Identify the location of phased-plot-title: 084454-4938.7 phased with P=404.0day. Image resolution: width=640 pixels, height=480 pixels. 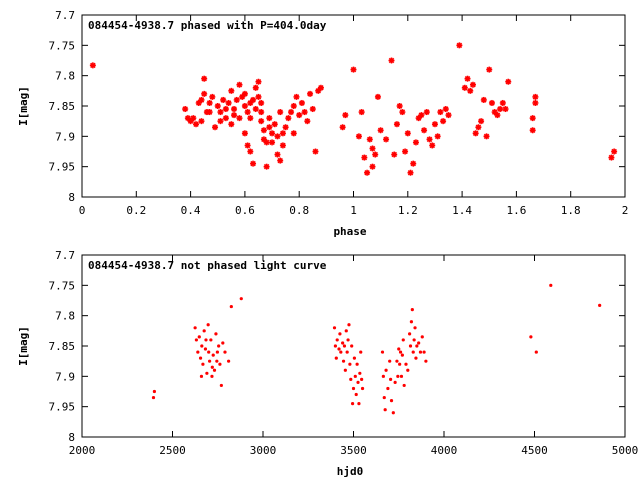
(207, 25).